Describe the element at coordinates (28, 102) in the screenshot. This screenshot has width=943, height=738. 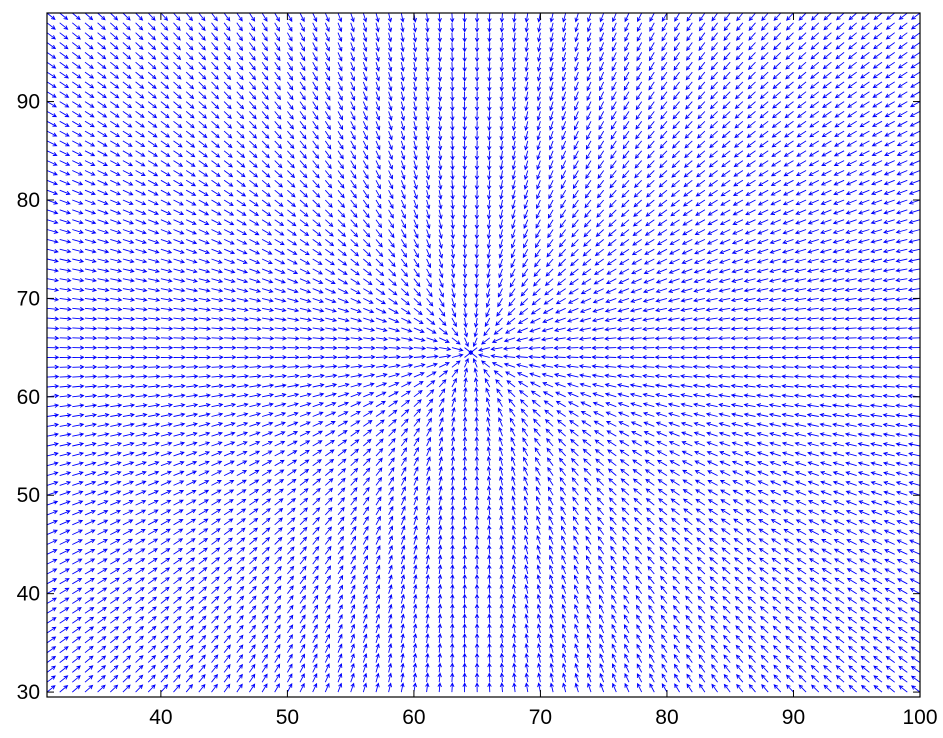
I see `y-tick-label: 90` at that location.